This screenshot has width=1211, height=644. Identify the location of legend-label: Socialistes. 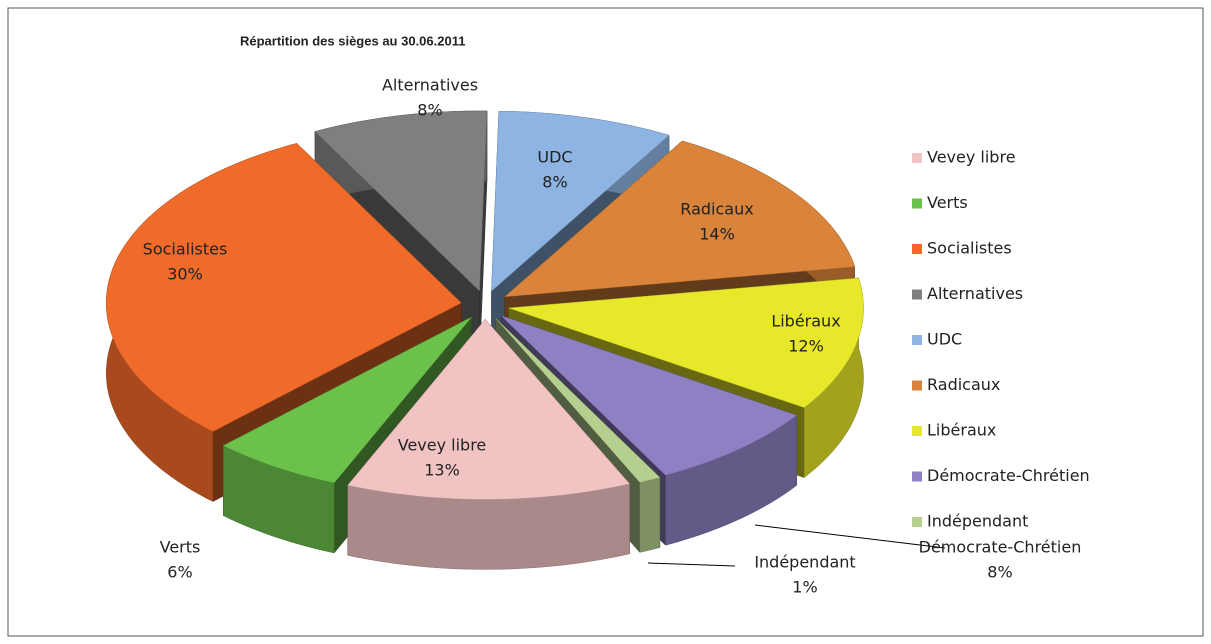
(969, 248).